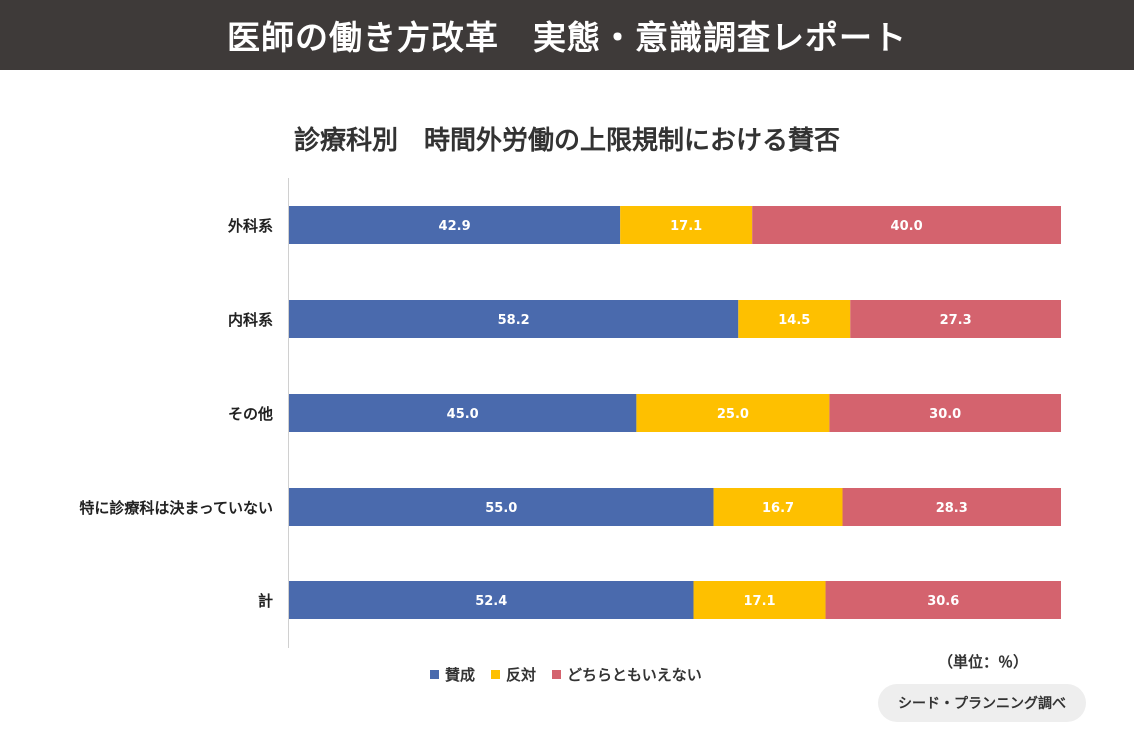 The image size is (1134, 756). I want to click on unit-note: （単位：％）, so click(983, 662).